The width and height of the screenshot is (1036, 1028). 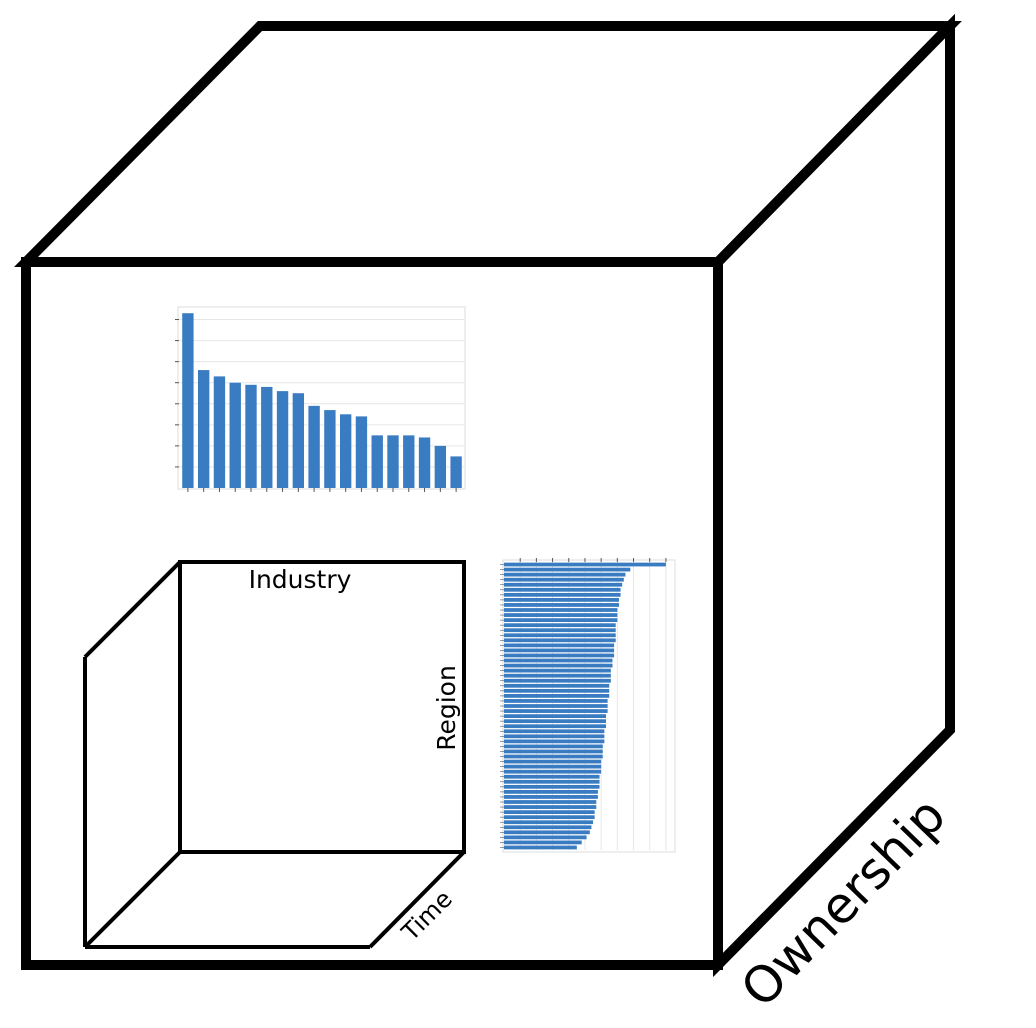 I want to click on region-bar-chart, so click(x=588, y=705).